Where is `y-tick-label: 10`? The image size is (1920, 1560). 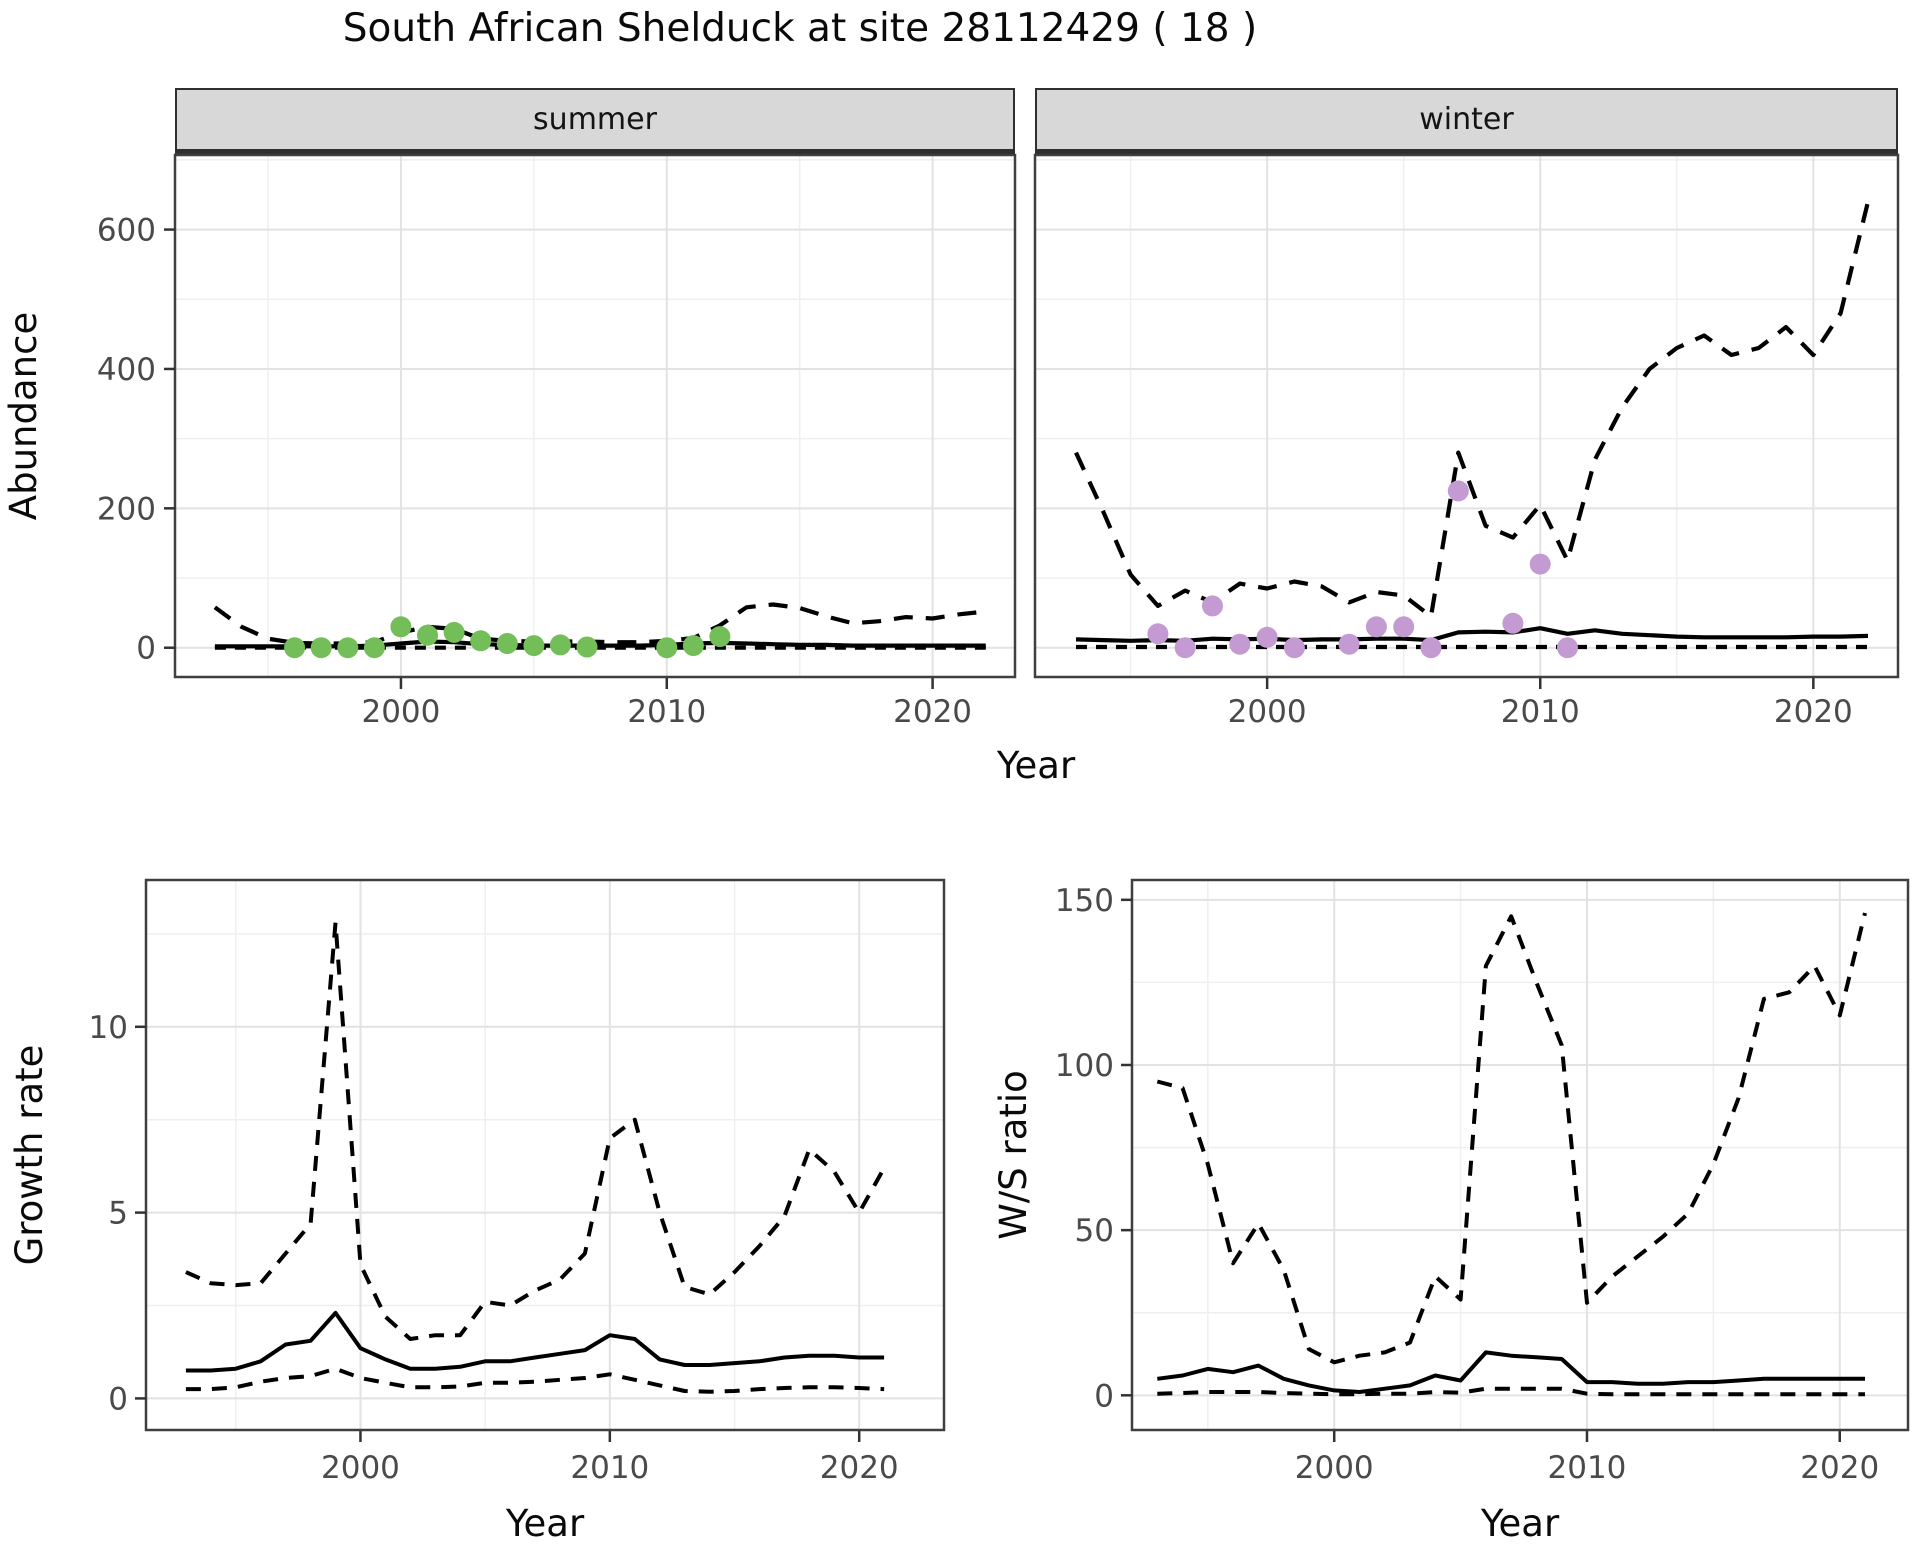
y-tick-label: 10 is located at coordinates (108, 1028).